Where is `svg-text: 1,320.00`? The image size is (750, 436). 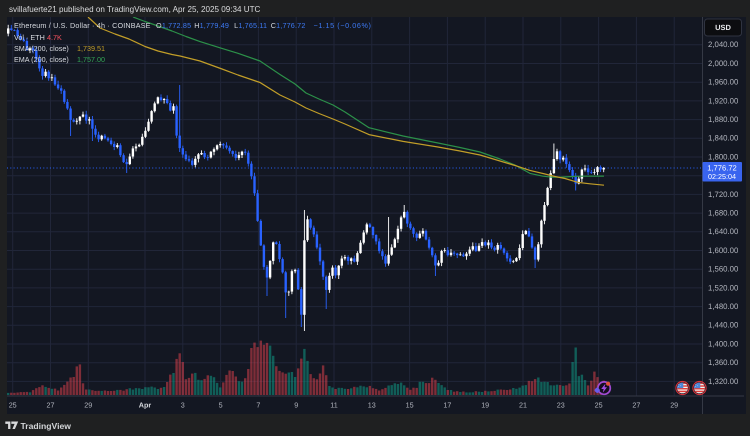
svg-text: 1,320.00 is located at coordinates (723, 381).